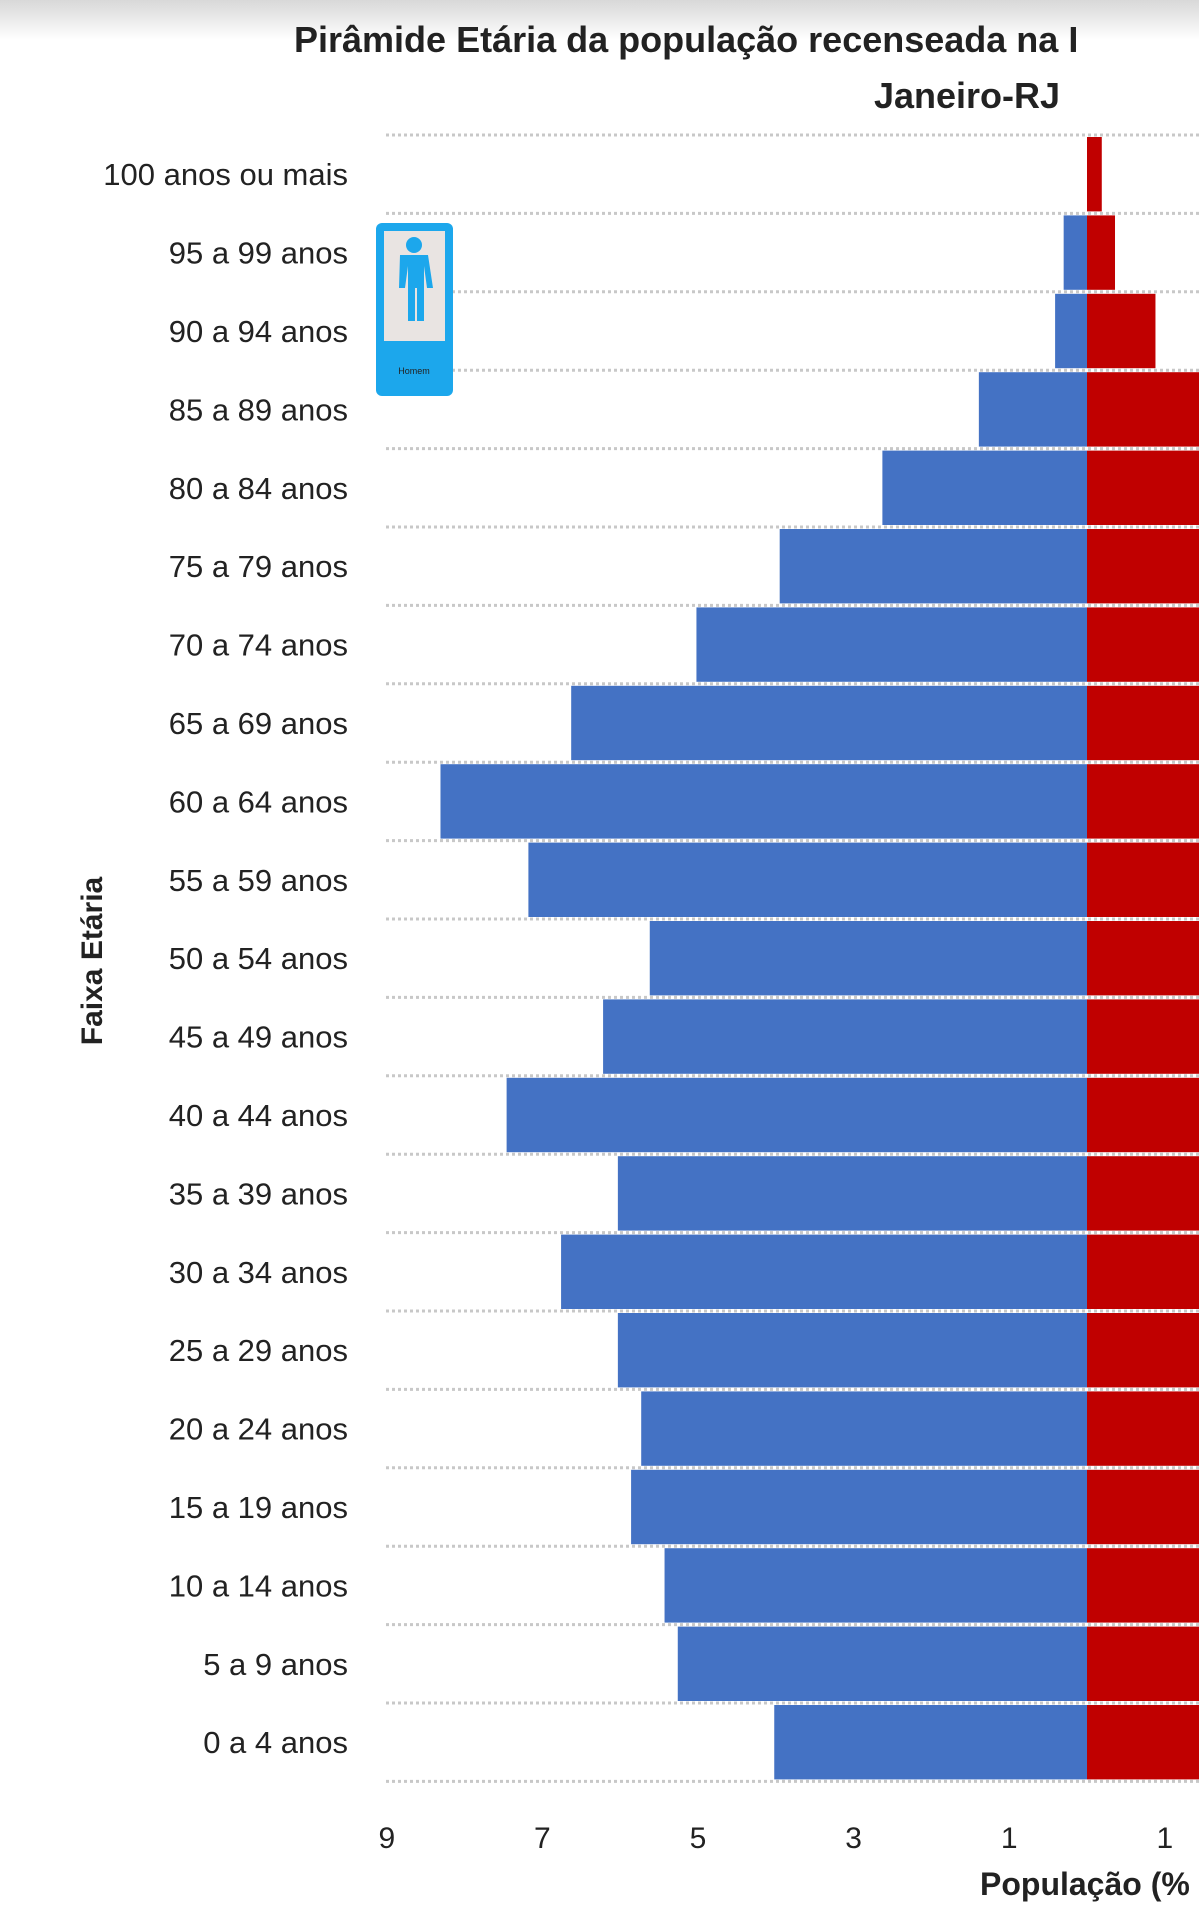 The image size is (1199, 1920). What do you see at coordinates (258, 1272) in the screenshot?
I see `category-label: 30 a 34 anos` at bounding box center [258, 1272].